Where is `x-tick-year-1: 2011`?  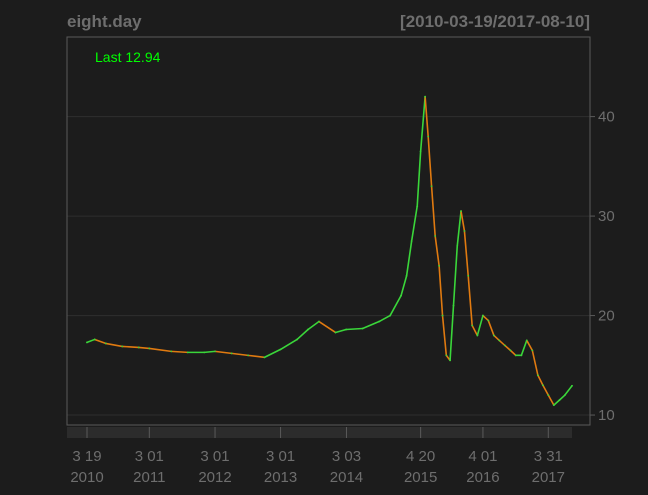
x-tick-year-1: 2011 is located at coordinates (149, 477).